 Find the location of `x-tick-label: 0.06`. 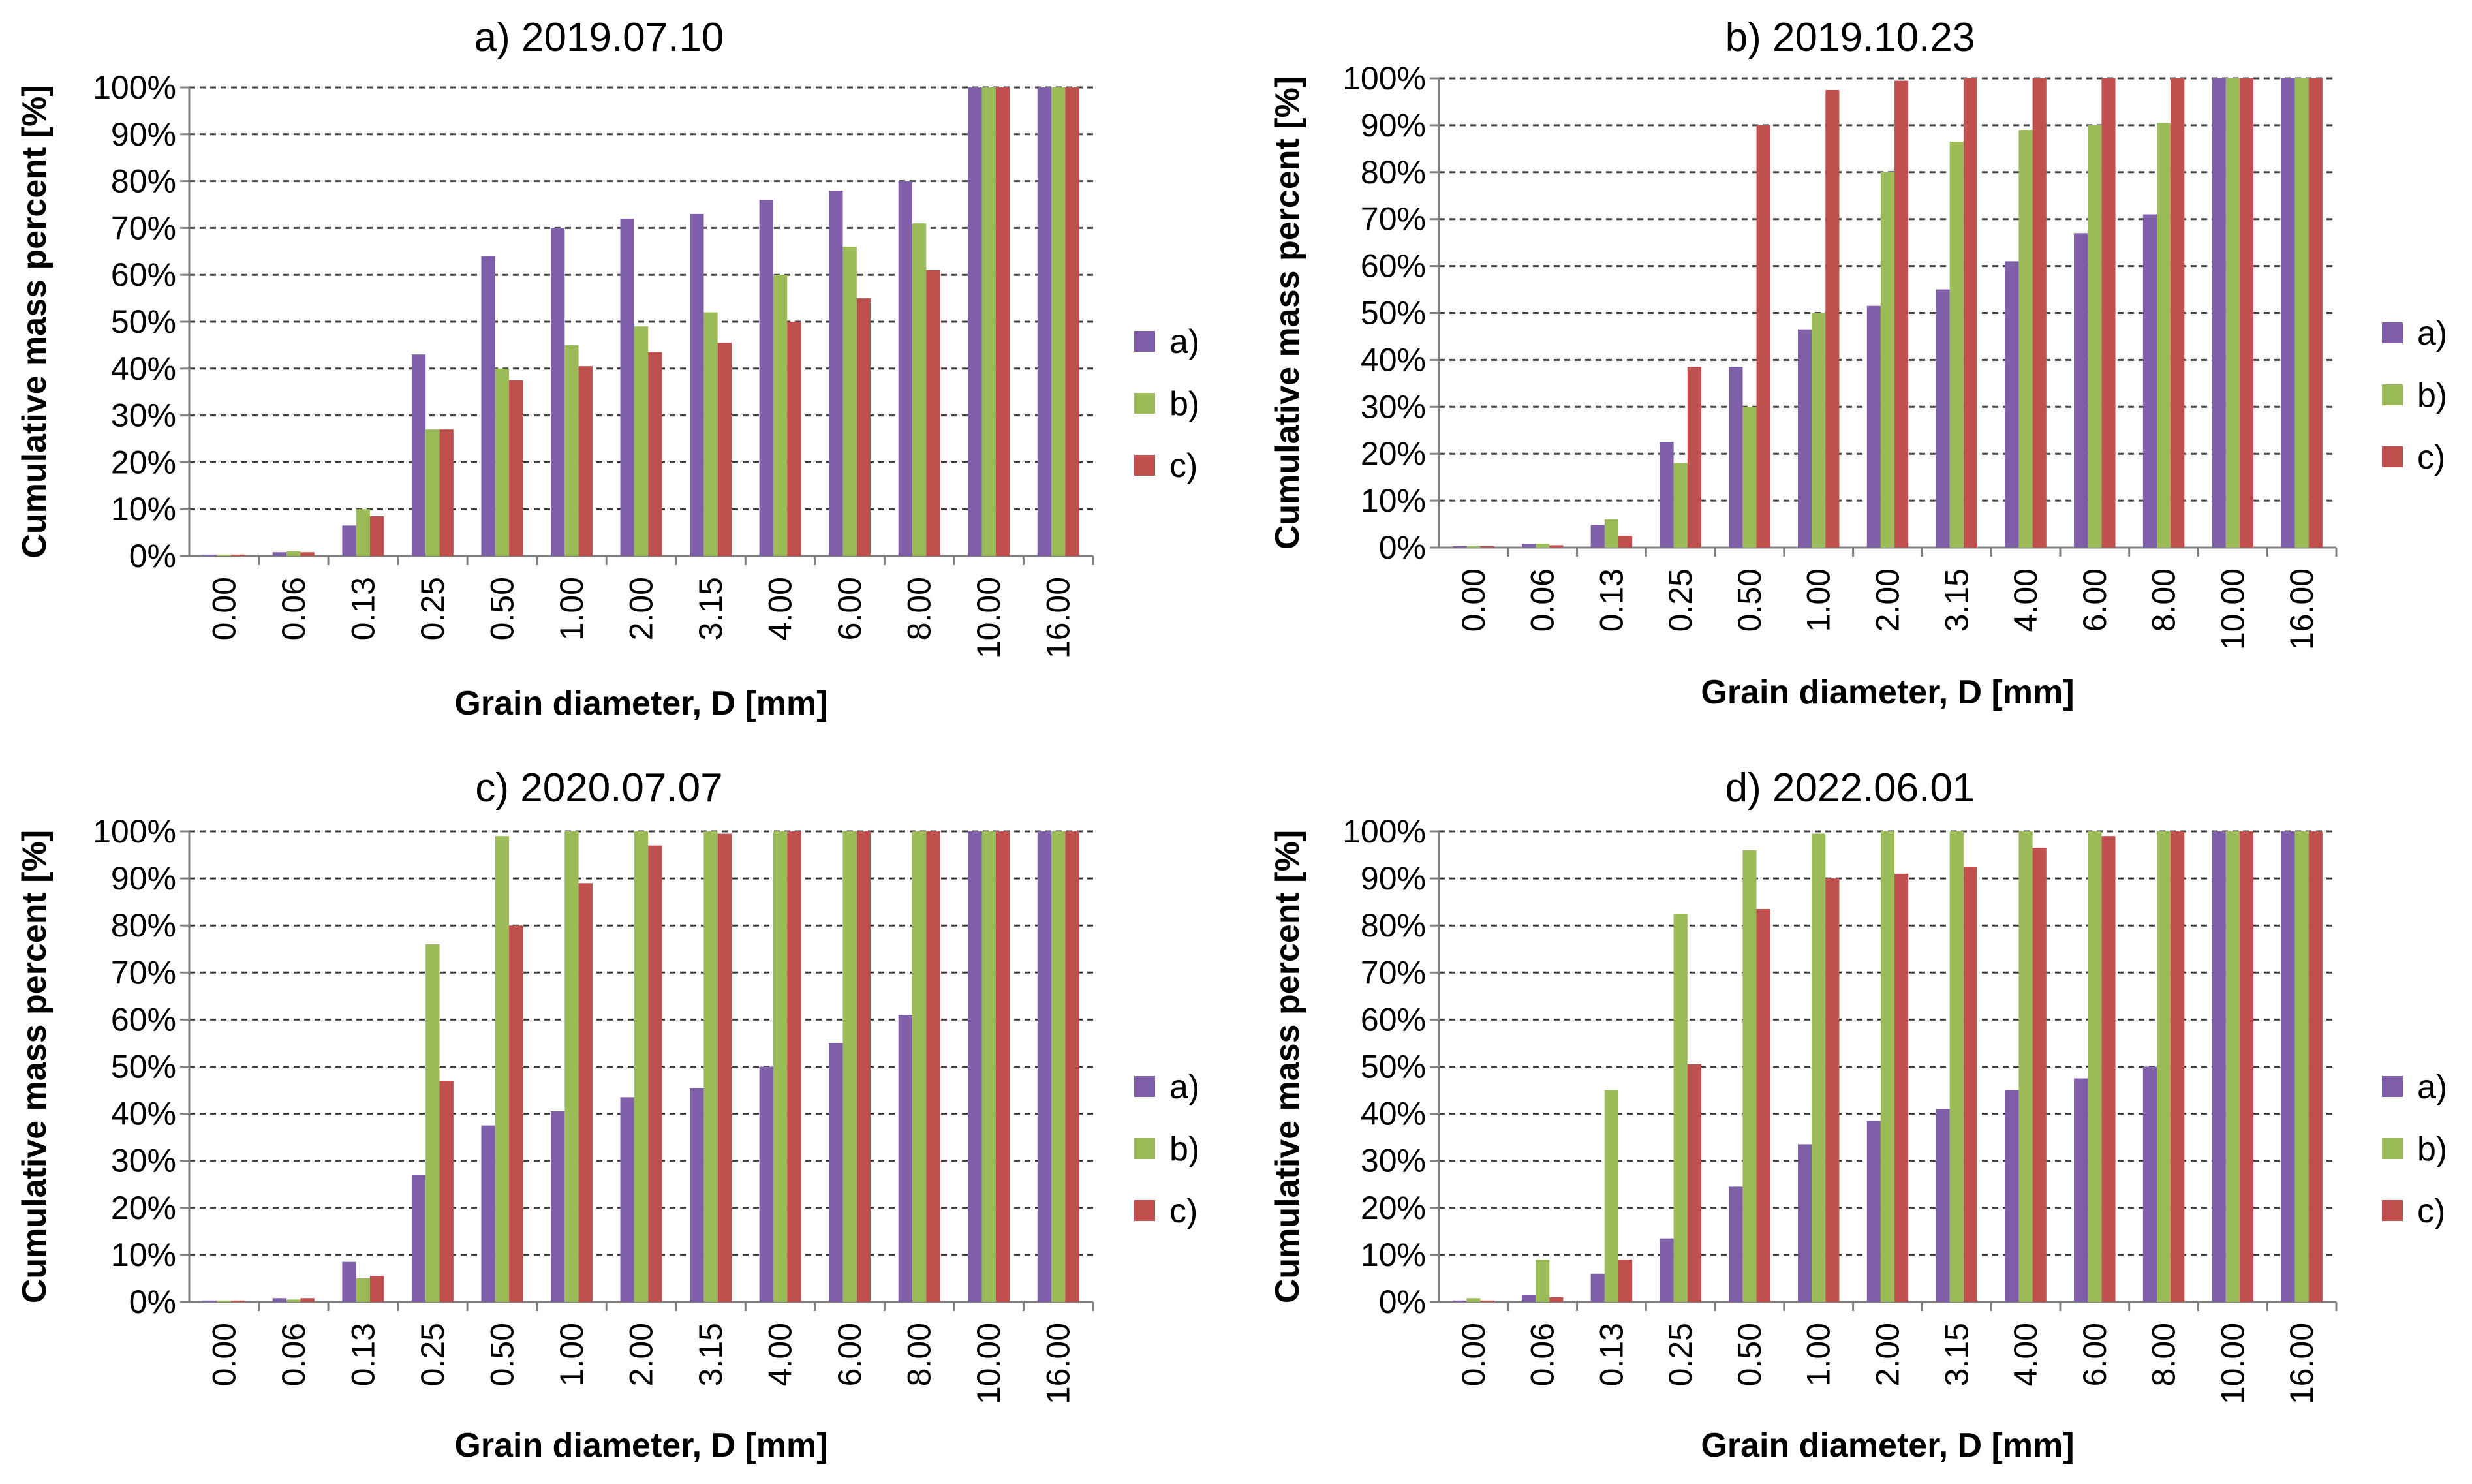

x-tick-label: 0.06 is located at coordinates (1542, 600).